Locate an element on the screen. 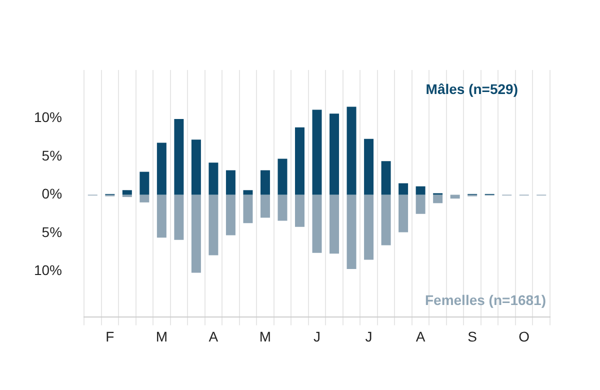 Image resolution: width=600 pixels, height=390 pixels. x-tick-label: F is located at coordinates (110, 336).